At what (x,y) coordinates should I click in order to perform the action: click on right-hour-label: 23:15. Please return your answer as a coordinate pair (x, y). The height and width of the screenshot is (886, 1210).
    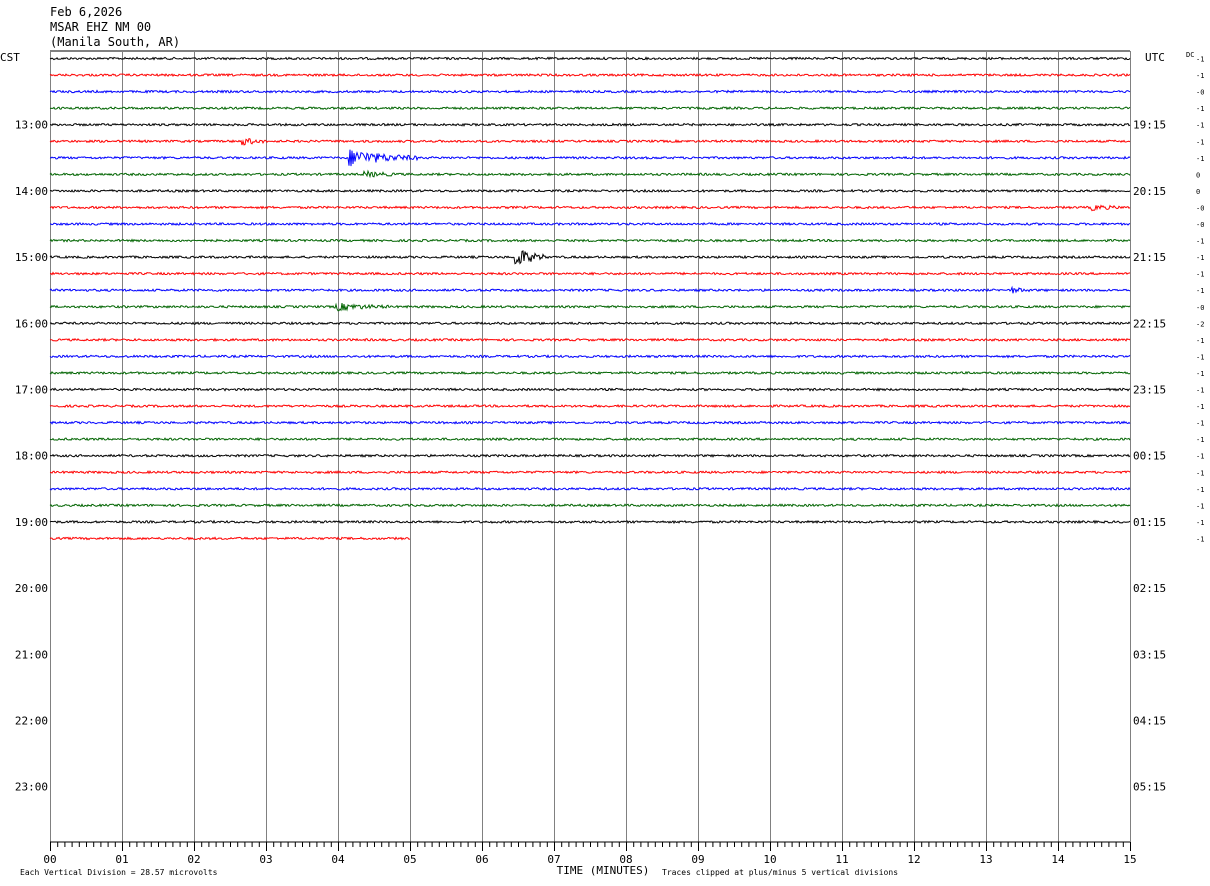
    Looking at the image, I should click on (1149, 390).